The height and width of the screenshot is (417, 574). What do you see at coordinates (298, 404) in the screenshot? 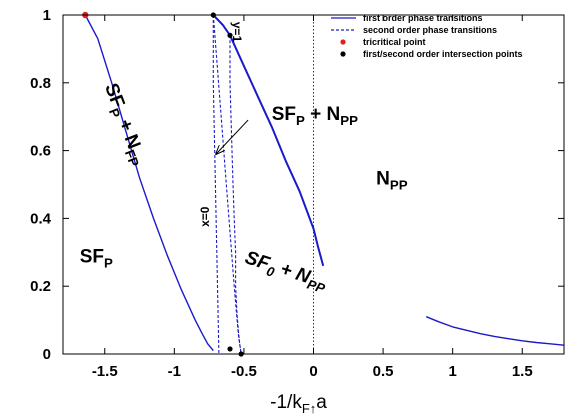
I see `x-axis-label: -1/kF↑a` at bounding box center [298, 404].